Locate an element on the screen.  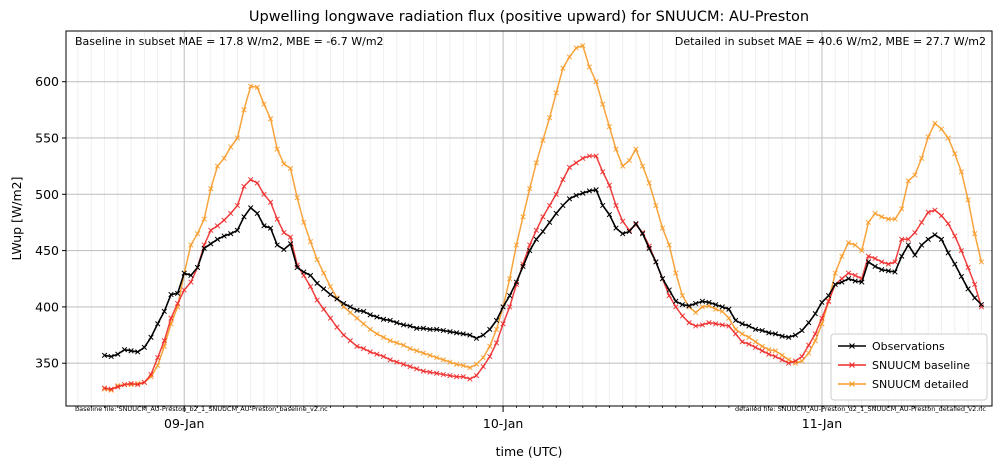
legend-item: Observations is located at coordinates (891, 346).